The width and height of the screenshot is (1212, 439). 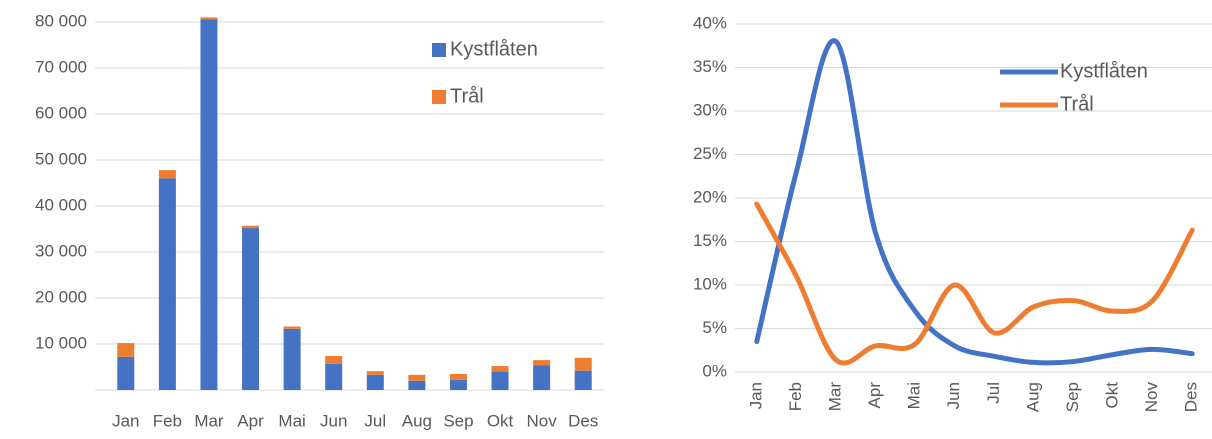 What do you see at coordinates (710, 22) in the screenshot?
I see `y-tick-label: 40%` at bounding box center [710, 22].